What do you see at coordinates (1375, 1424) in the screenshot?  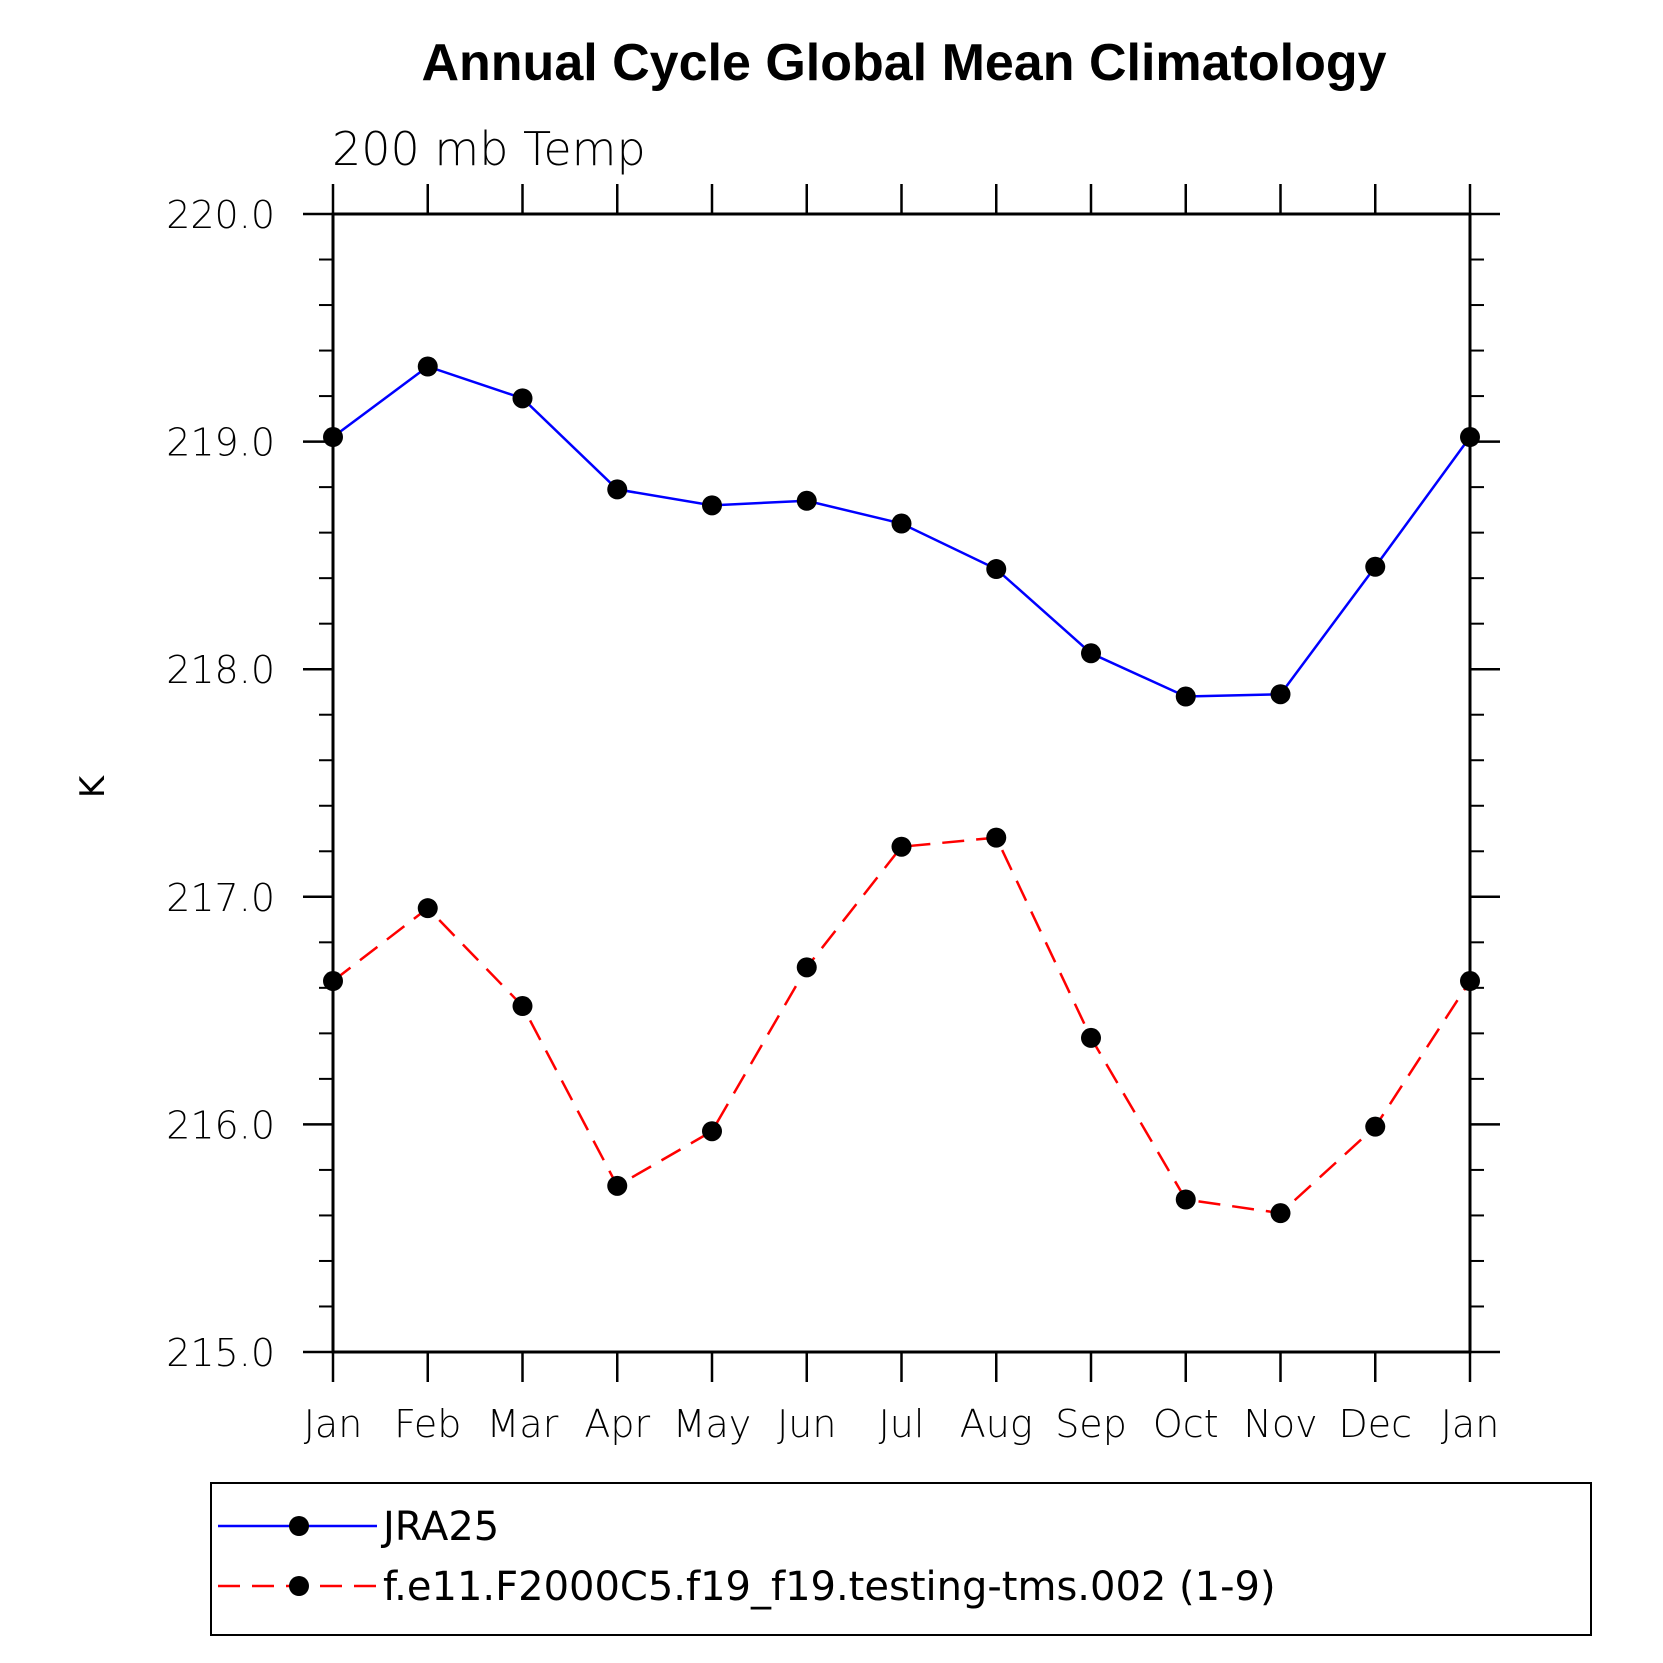 I see `x-tick-label-dec: Dec` at bounding box center [1375, 1424].